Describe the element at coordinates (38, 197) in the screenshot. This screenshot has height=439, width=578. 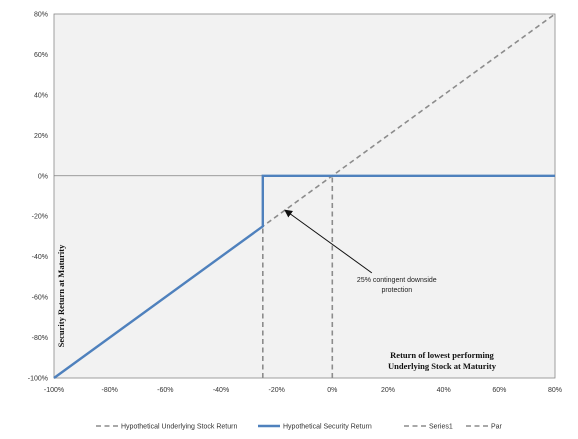
I see `y-tick-labels: 80% 60% 40% 20% 0% -20% -40% -60% -80% -100%` at that location.